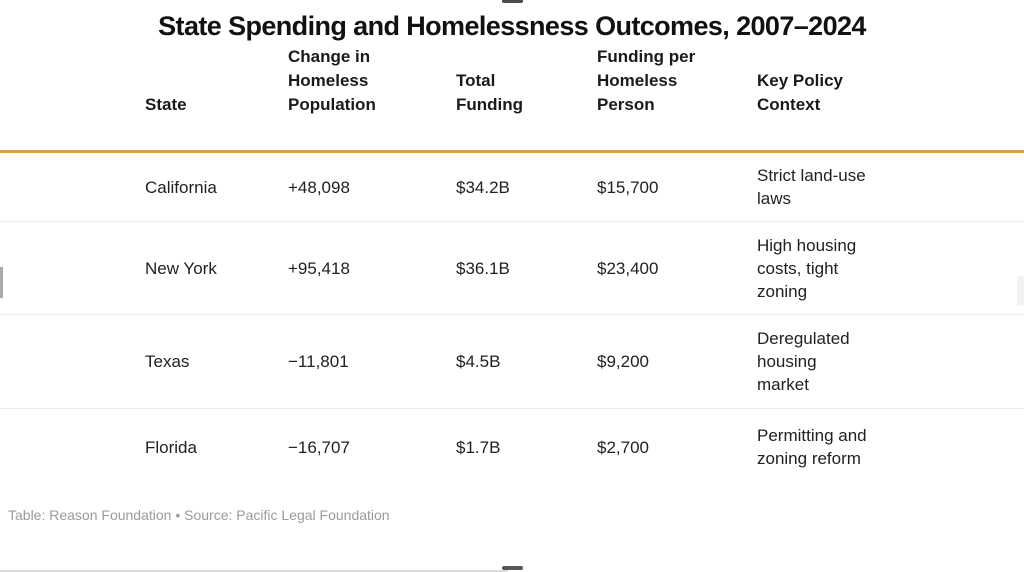 Image resolution: width=1024 pixels, height=572 pixels. Describe the element at coordinates (807, 268) in the screenshot. I see `cell-policy-context: High housing costs, tight zoning` at that location.